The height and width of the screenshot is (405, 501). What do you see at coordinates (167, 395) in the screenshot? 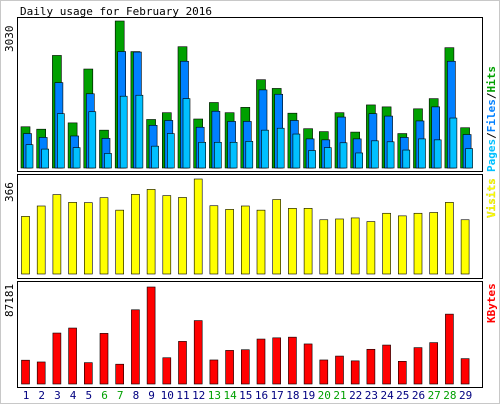
I see `day-label-10: 10` at bounding box center [167, 395].